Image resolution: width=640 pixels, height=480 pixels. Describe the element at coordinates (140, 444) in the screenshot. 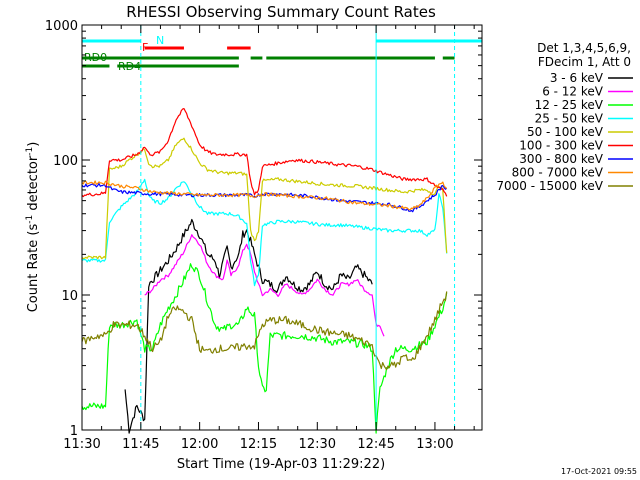

I see `x-tick-label-1: 11:45` at that location.